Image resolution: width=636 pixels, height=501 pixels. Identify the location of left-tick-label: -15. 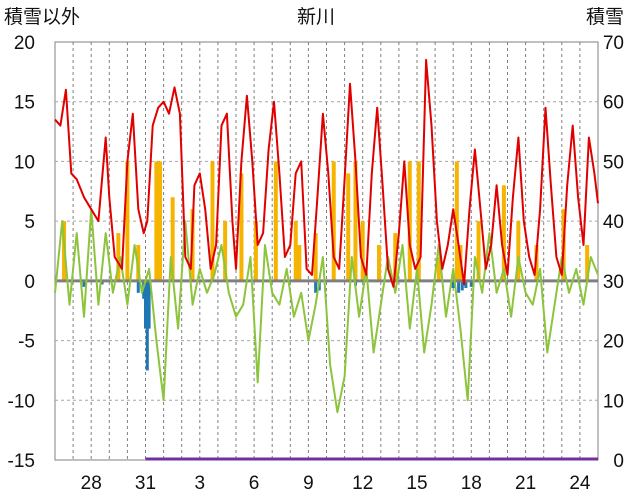
(21, 461).